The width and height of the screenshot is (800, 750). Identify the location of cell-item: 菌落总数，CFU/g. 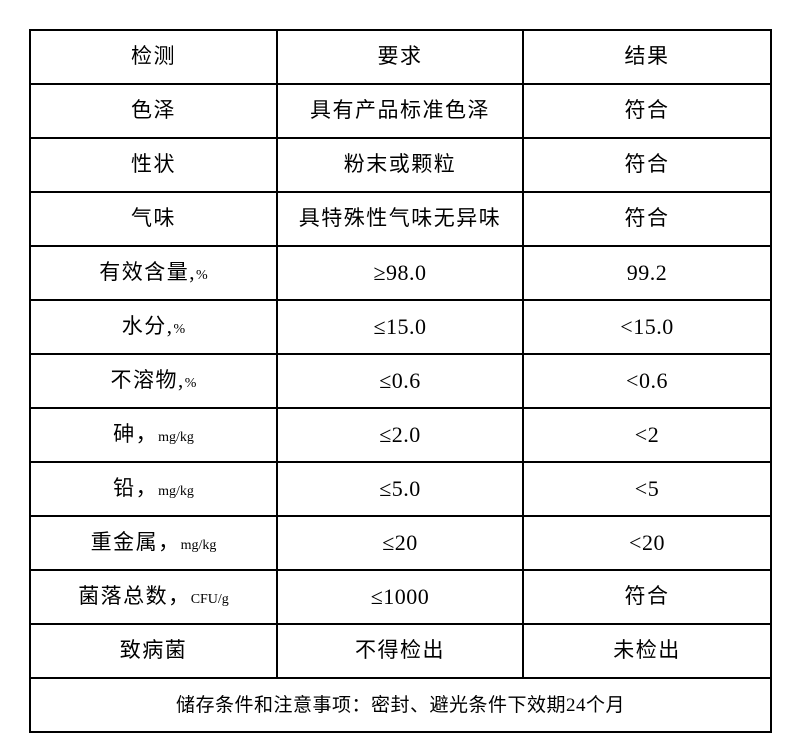
(153, 597).